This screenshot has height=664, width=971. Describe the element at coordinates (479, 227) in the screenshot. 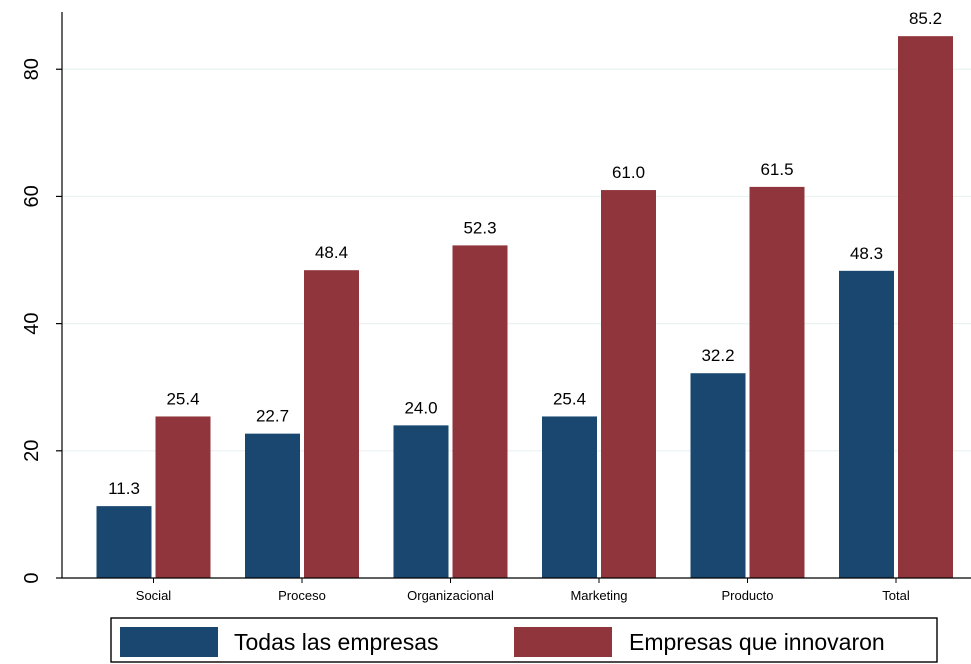

I see `data-label: 52.3` at that location.